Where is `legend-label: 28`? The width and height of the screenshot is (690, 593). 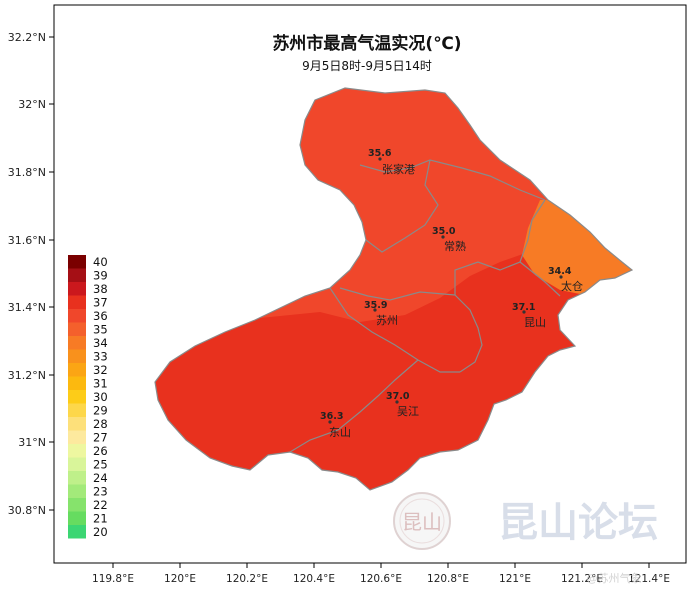
legend-label: 28 is located at coordinates (100, 424).